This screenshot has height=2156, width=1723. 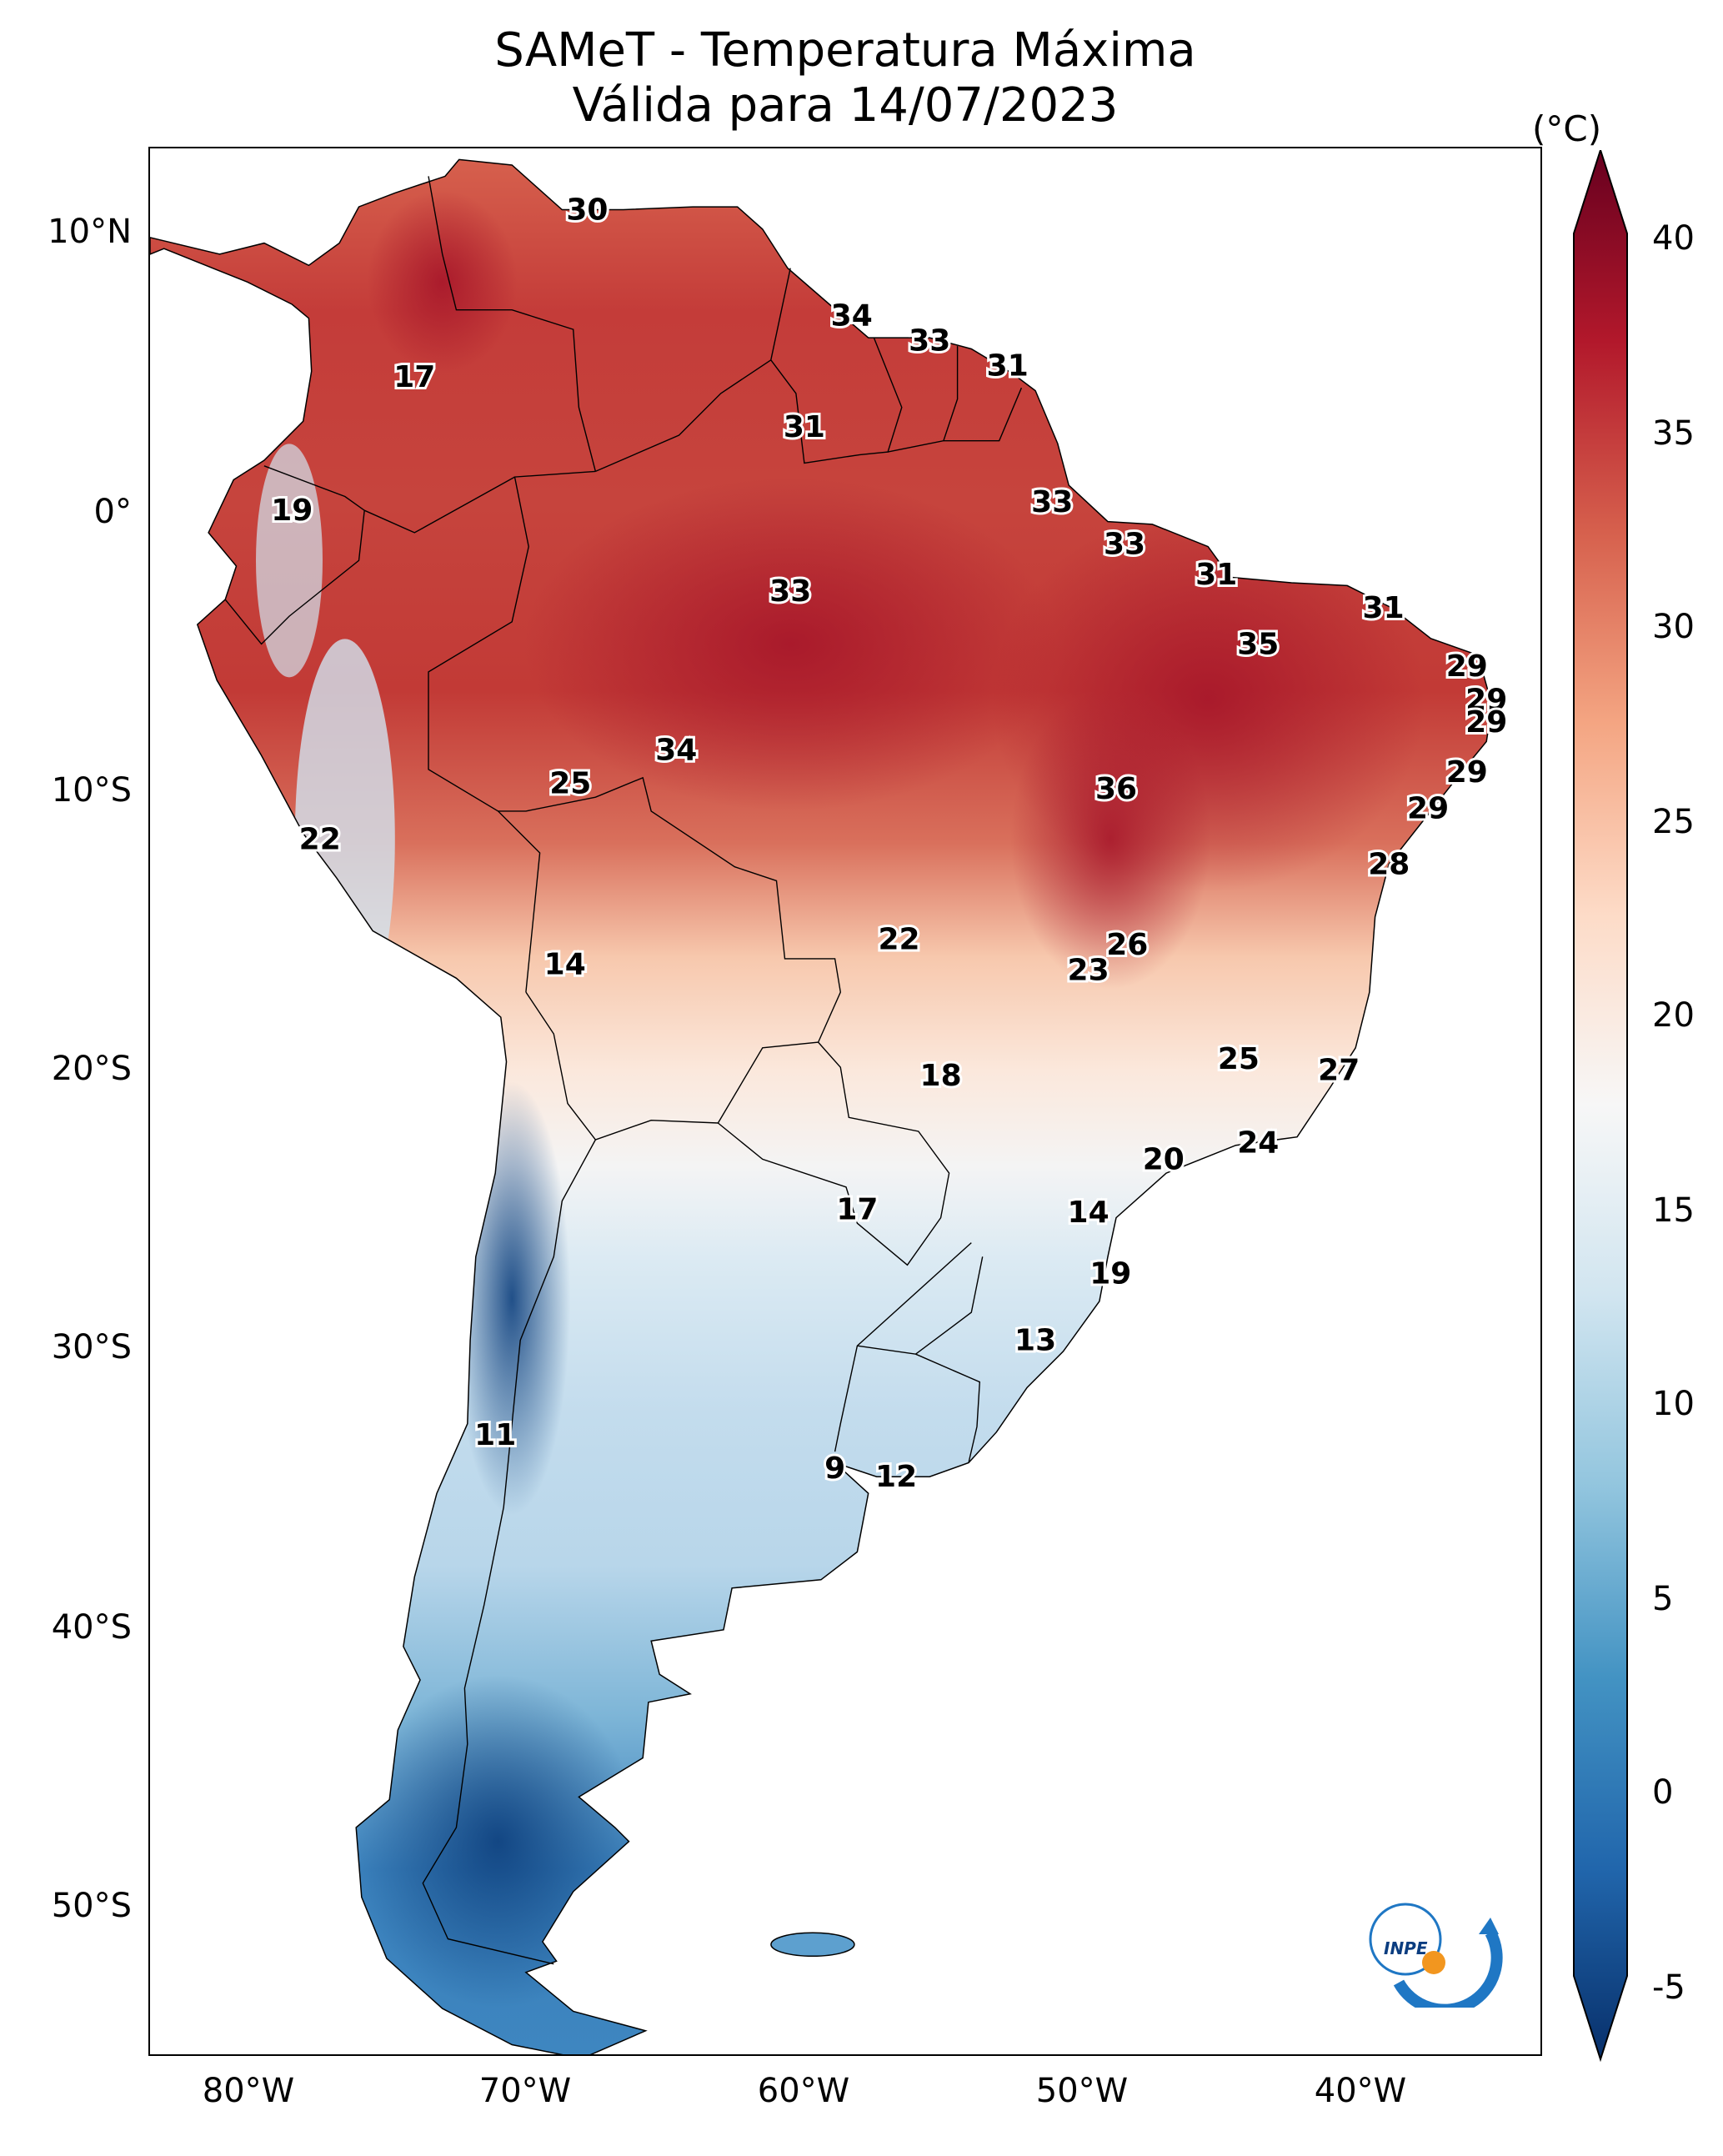 What do you see at coordinates (1360, 2091) in the screenshot?
I see `lon-label-40w: 40°W` at bounding box center [1360, 2091].